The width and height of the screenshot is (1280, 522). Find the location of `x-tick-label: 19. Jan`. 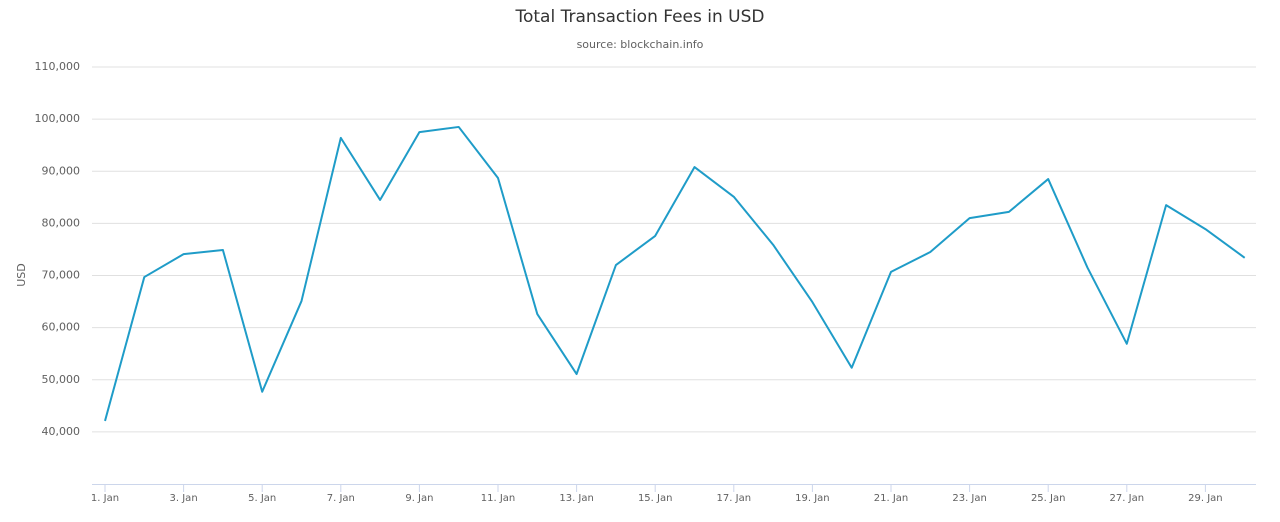

x-tick-label: 19. Jan is located at coordinates (812, 498).